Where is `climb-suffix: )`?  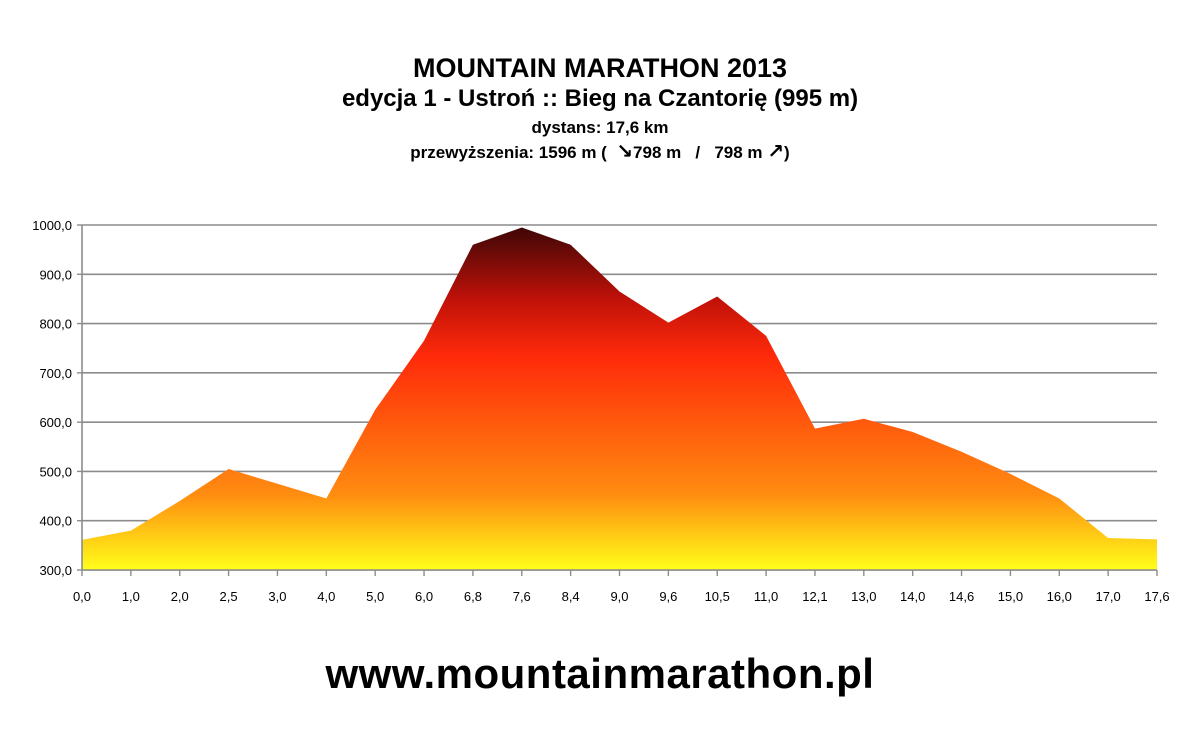
climb-suffix: ) is located at coordinates (787, 152).